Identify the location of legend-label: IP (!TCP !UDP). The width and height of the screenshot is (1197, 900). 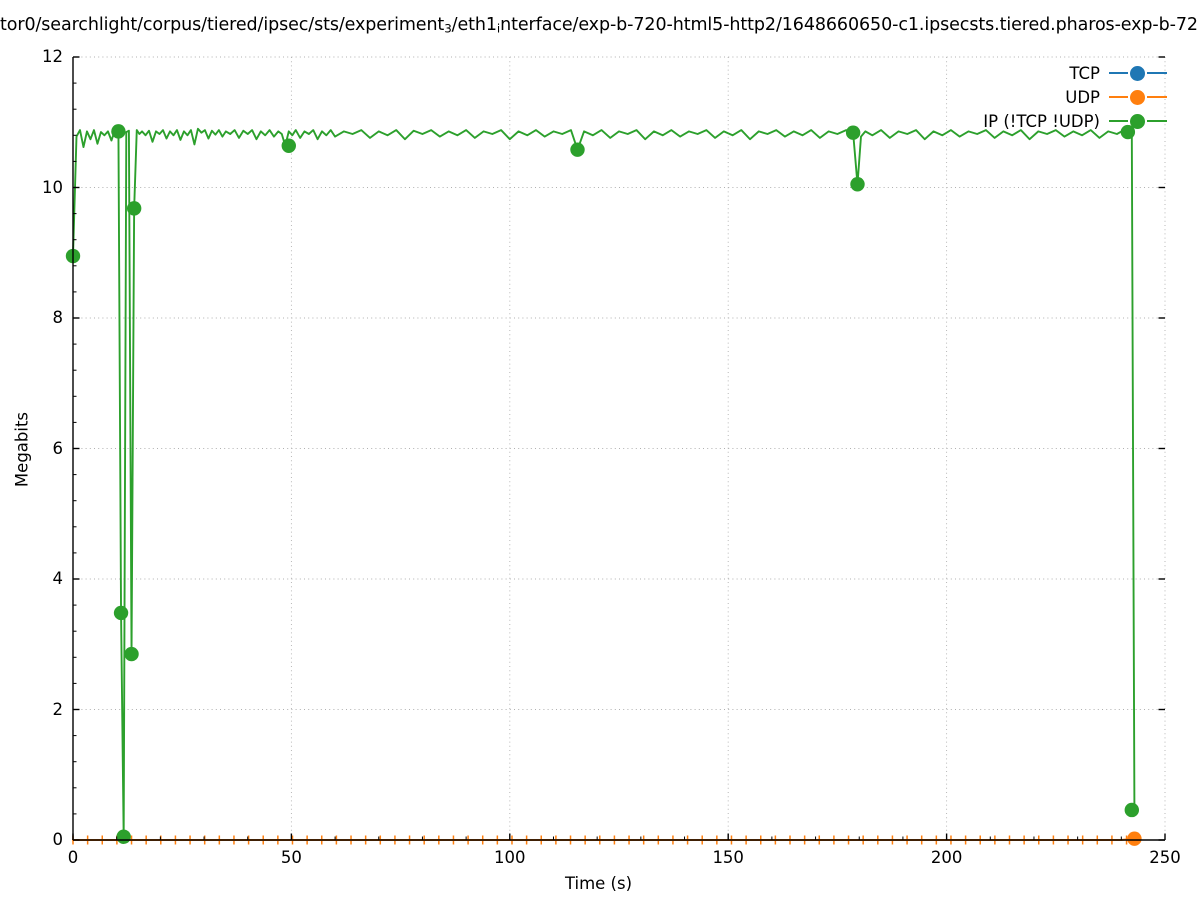
(1041, 121).